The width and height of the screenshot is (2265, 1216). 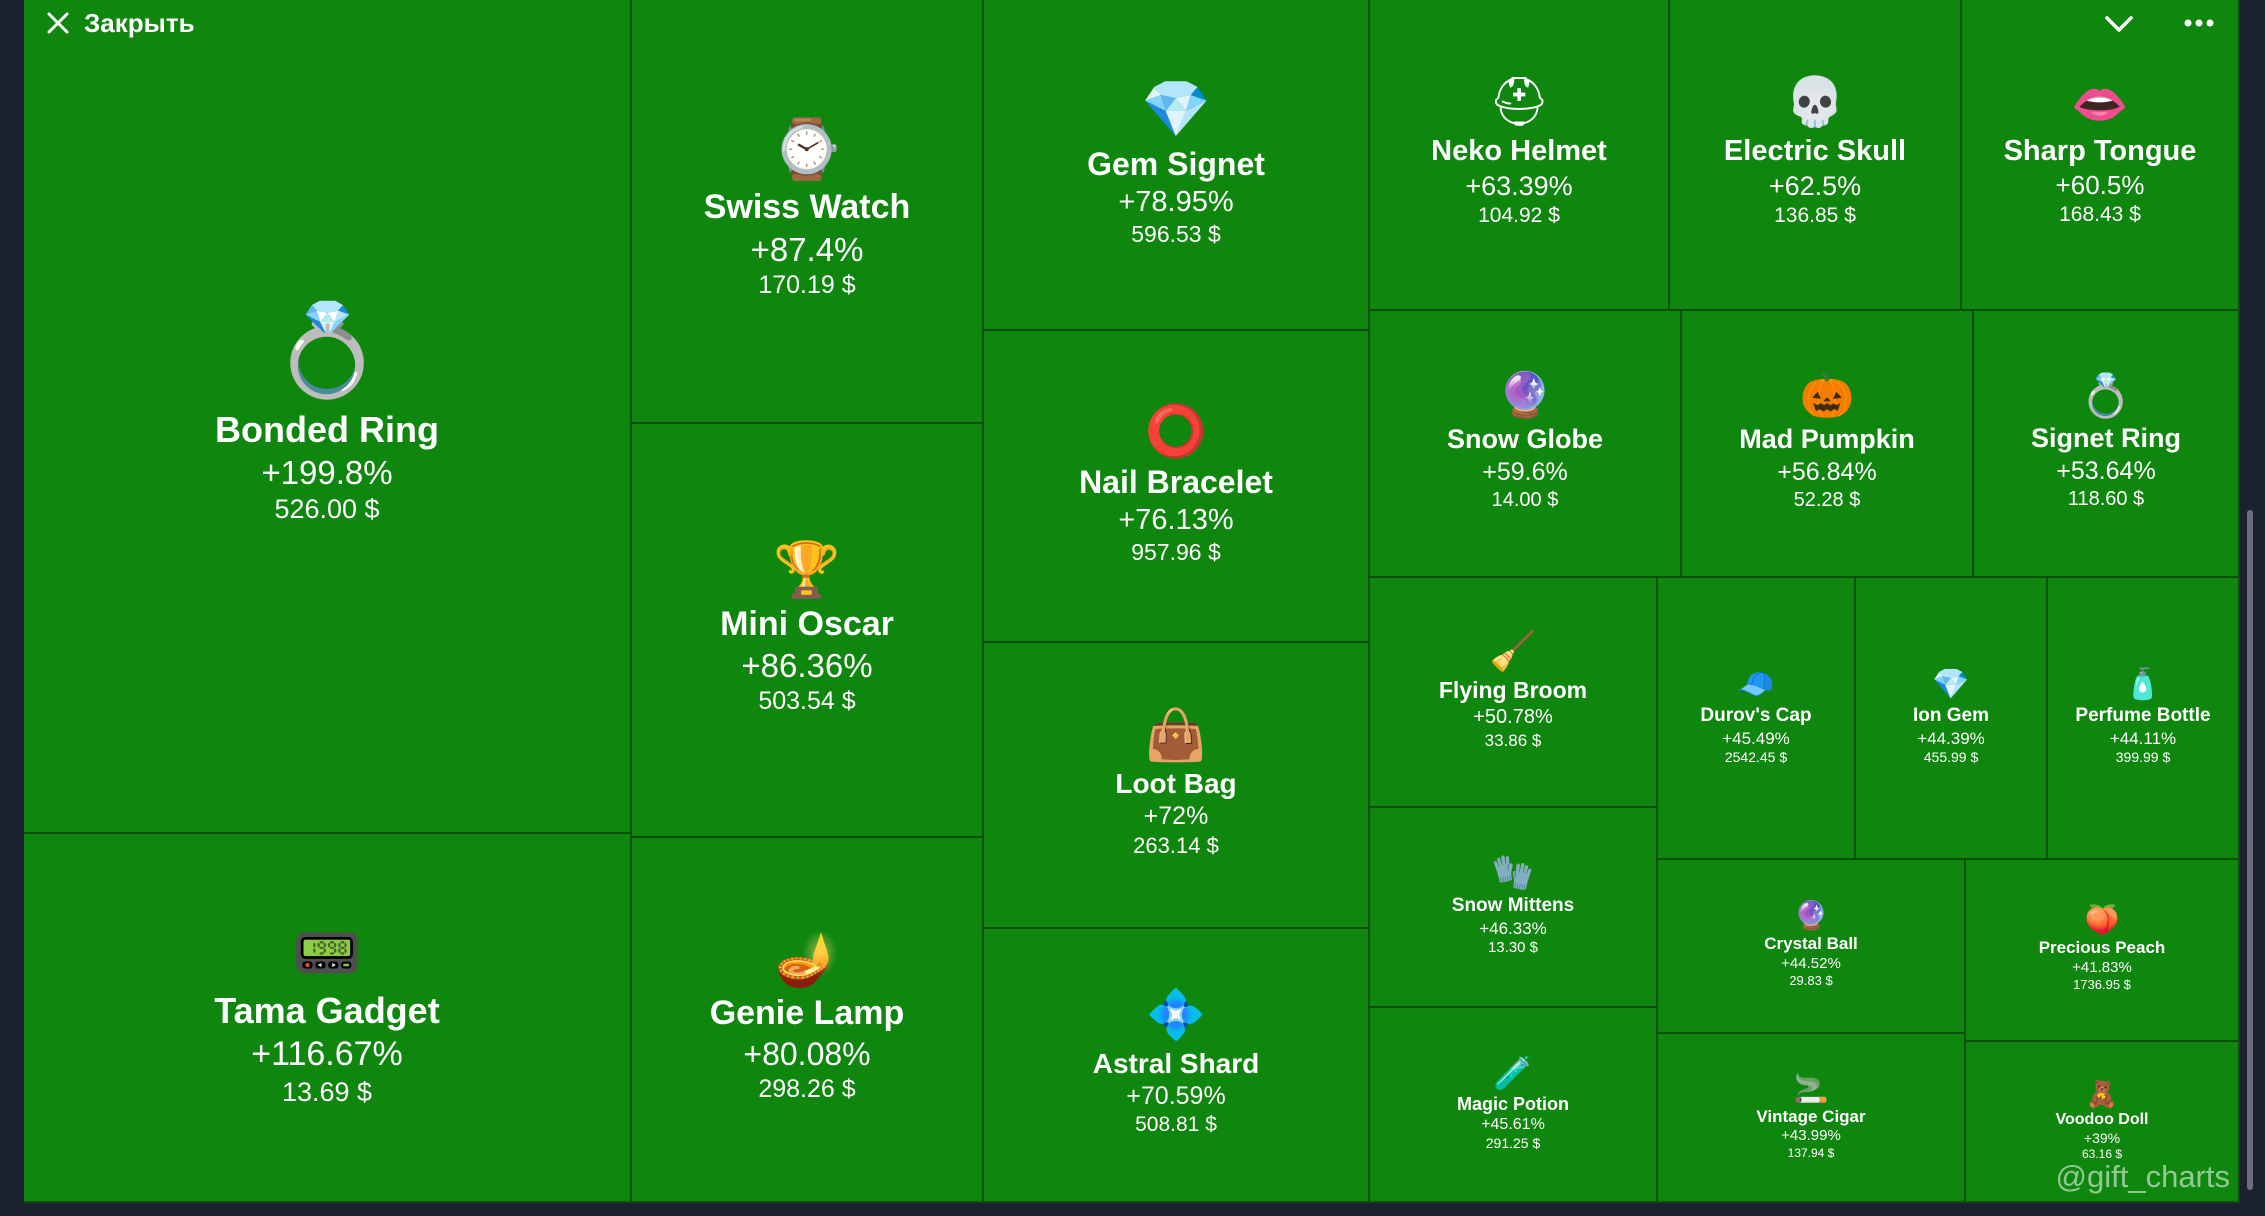 I want to click on cap-icon: 🧢, so click(x=1756, y=684).